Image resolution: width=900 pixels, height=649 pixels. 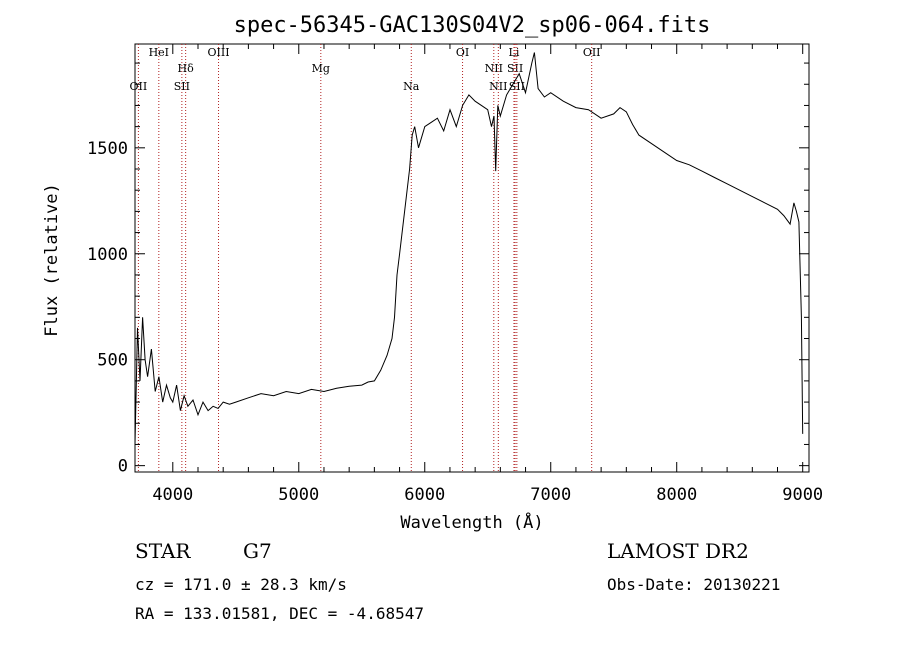 What do you see at coordinates (298, 495) in the screenshot?
I see `x-tick-label: 5000` at bounding box center [298, 495].